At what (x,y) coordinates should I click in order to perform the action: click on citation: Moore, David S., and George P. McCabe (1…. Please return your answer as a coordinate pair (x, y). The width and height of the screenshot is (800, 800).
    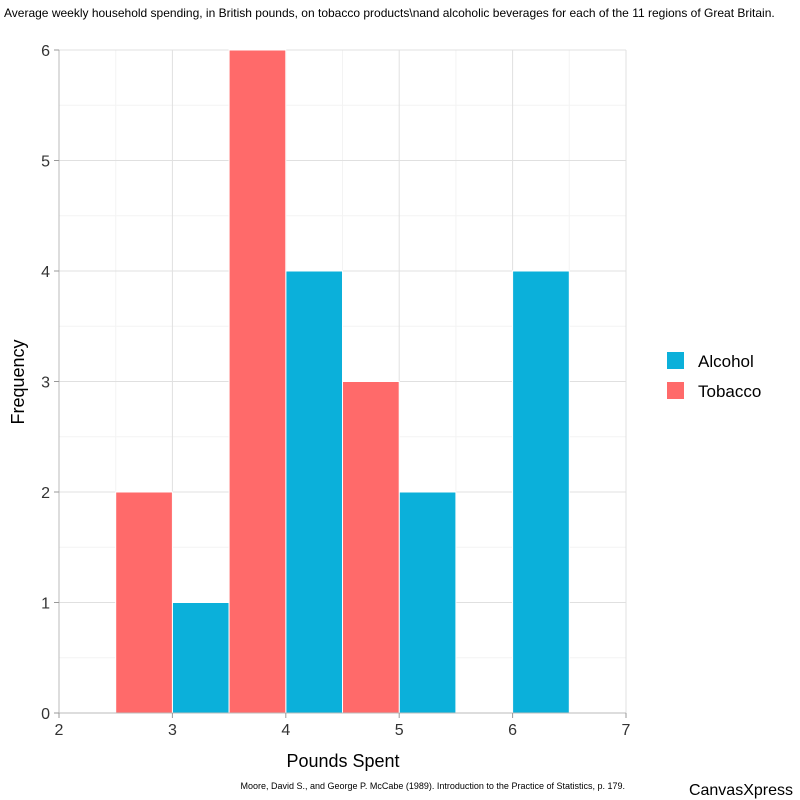
    Looking at the image, I should click on (432, 786).